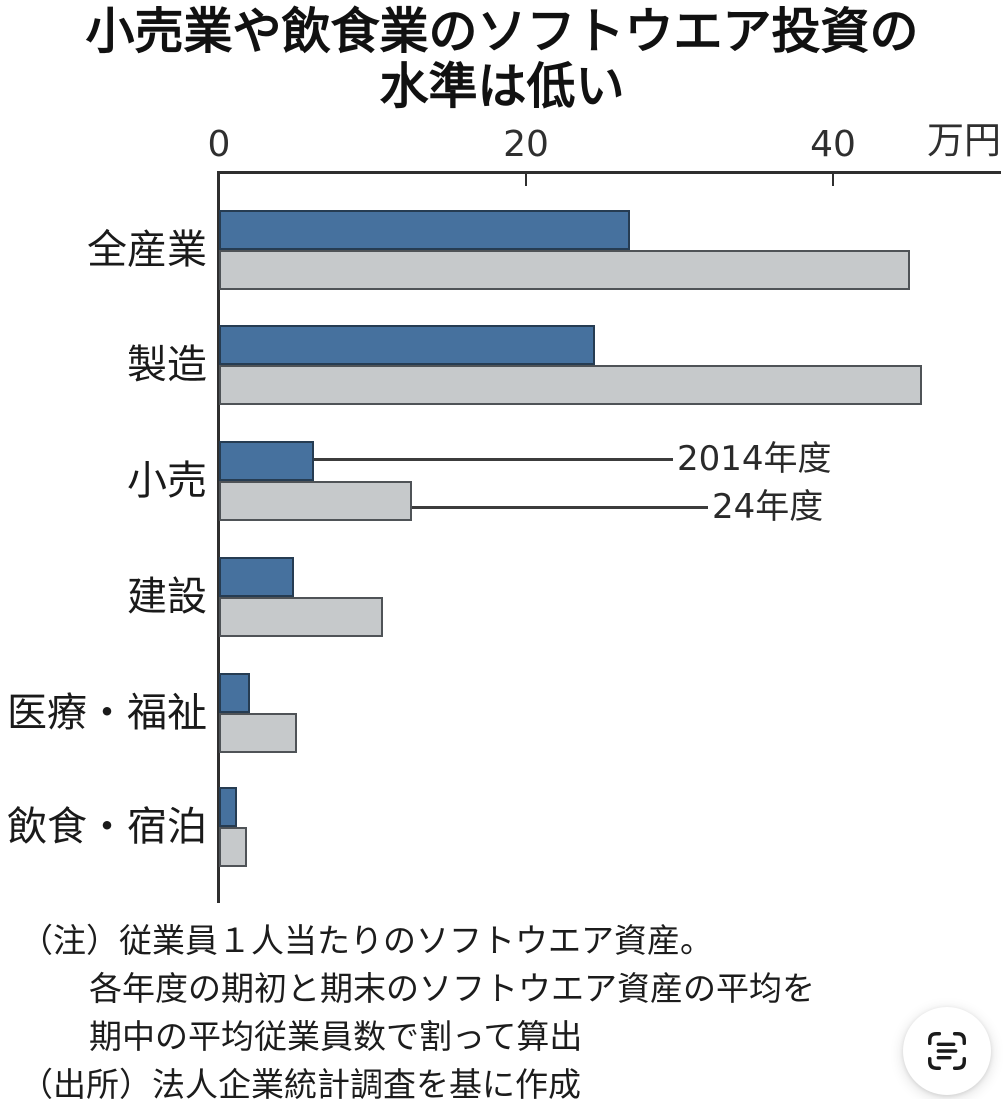 This screenshot has width=1004, height=1099. I want to click on live-text-scan-button, so click(947, 1051).